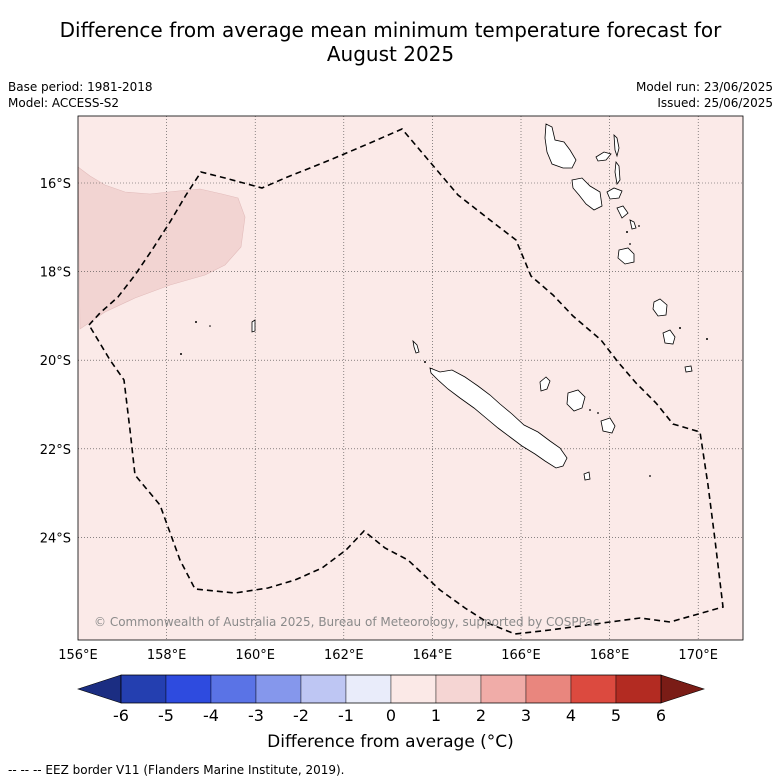 The image size is (781, 781). Describe the element at coordinates (661, 715) in the screenshot. I see `colorbar-tick-12: 6` at that location.